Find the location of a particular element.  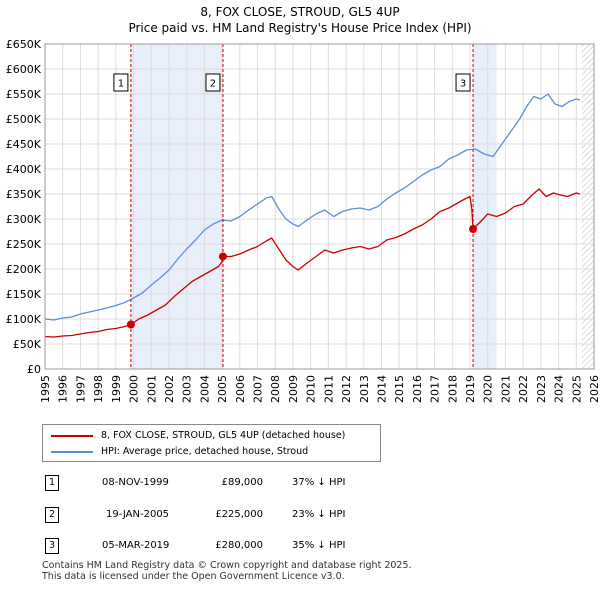

y-tick-label: £200K is located at coordinates (24, 269).